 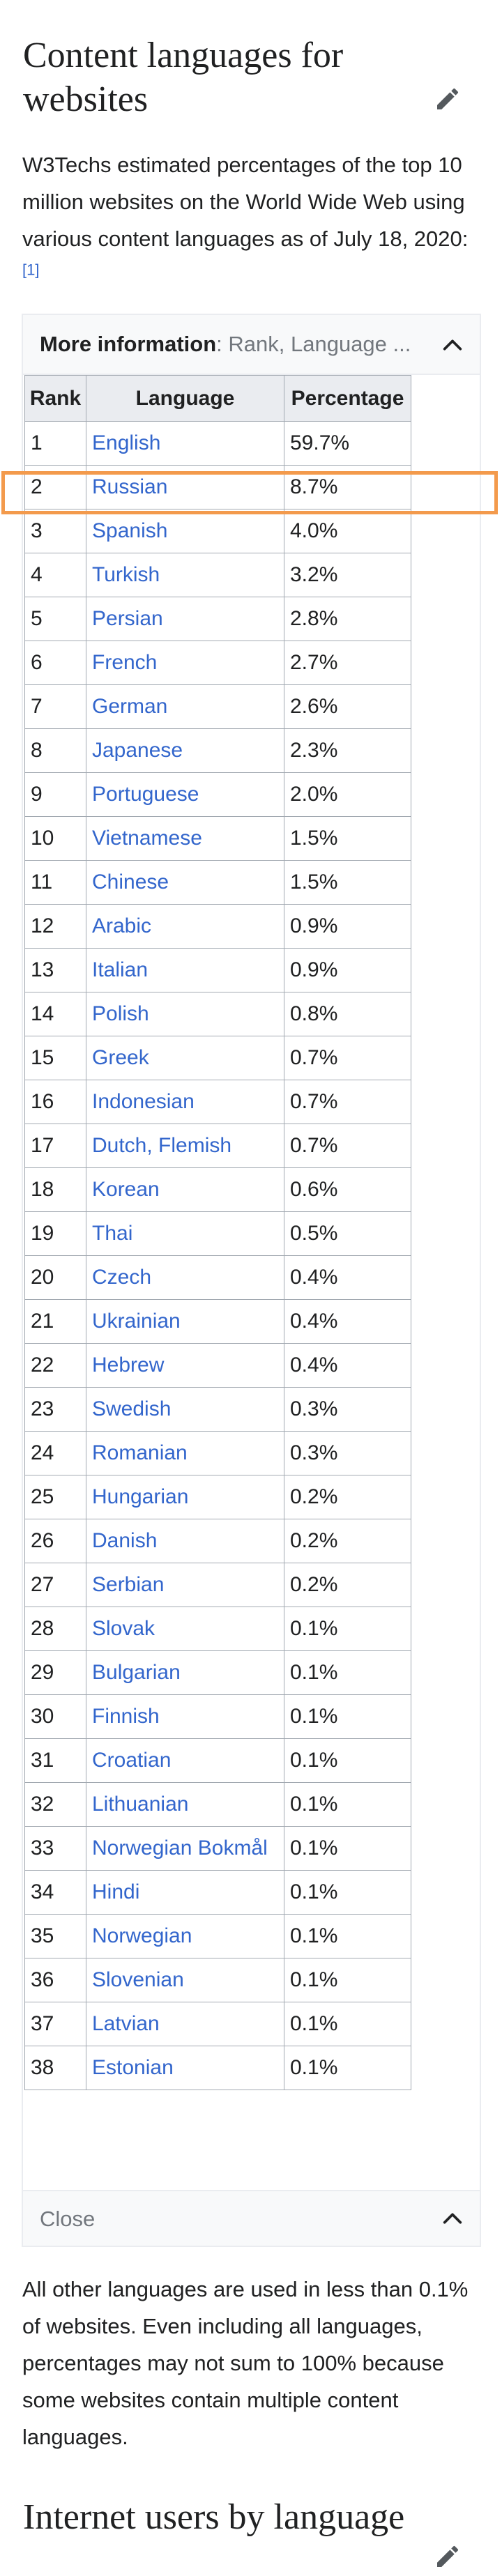 What do you see at coordinates (217, 927) in the screenshot?
I see `table-row: 12 Arabic 0.9%` at bounding box center [217, 927].